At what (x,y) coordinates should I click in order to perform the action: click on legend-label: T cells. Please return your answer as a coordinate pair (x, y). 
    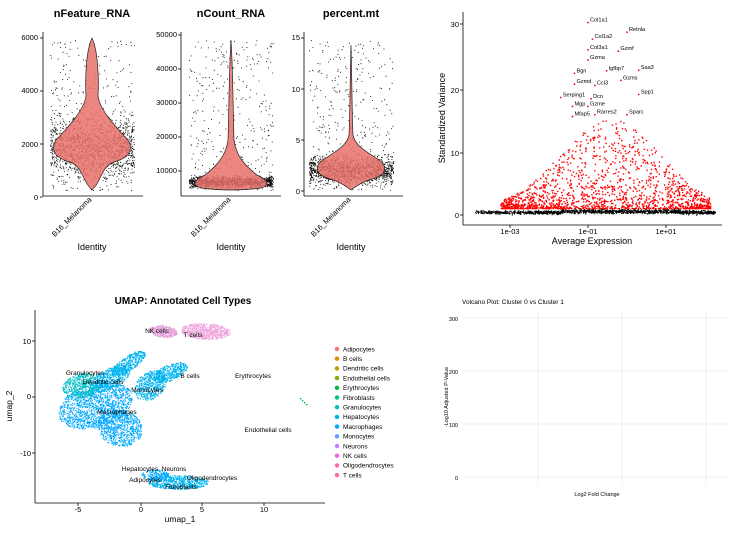
    Looking at the image, I should click on (352, 475).